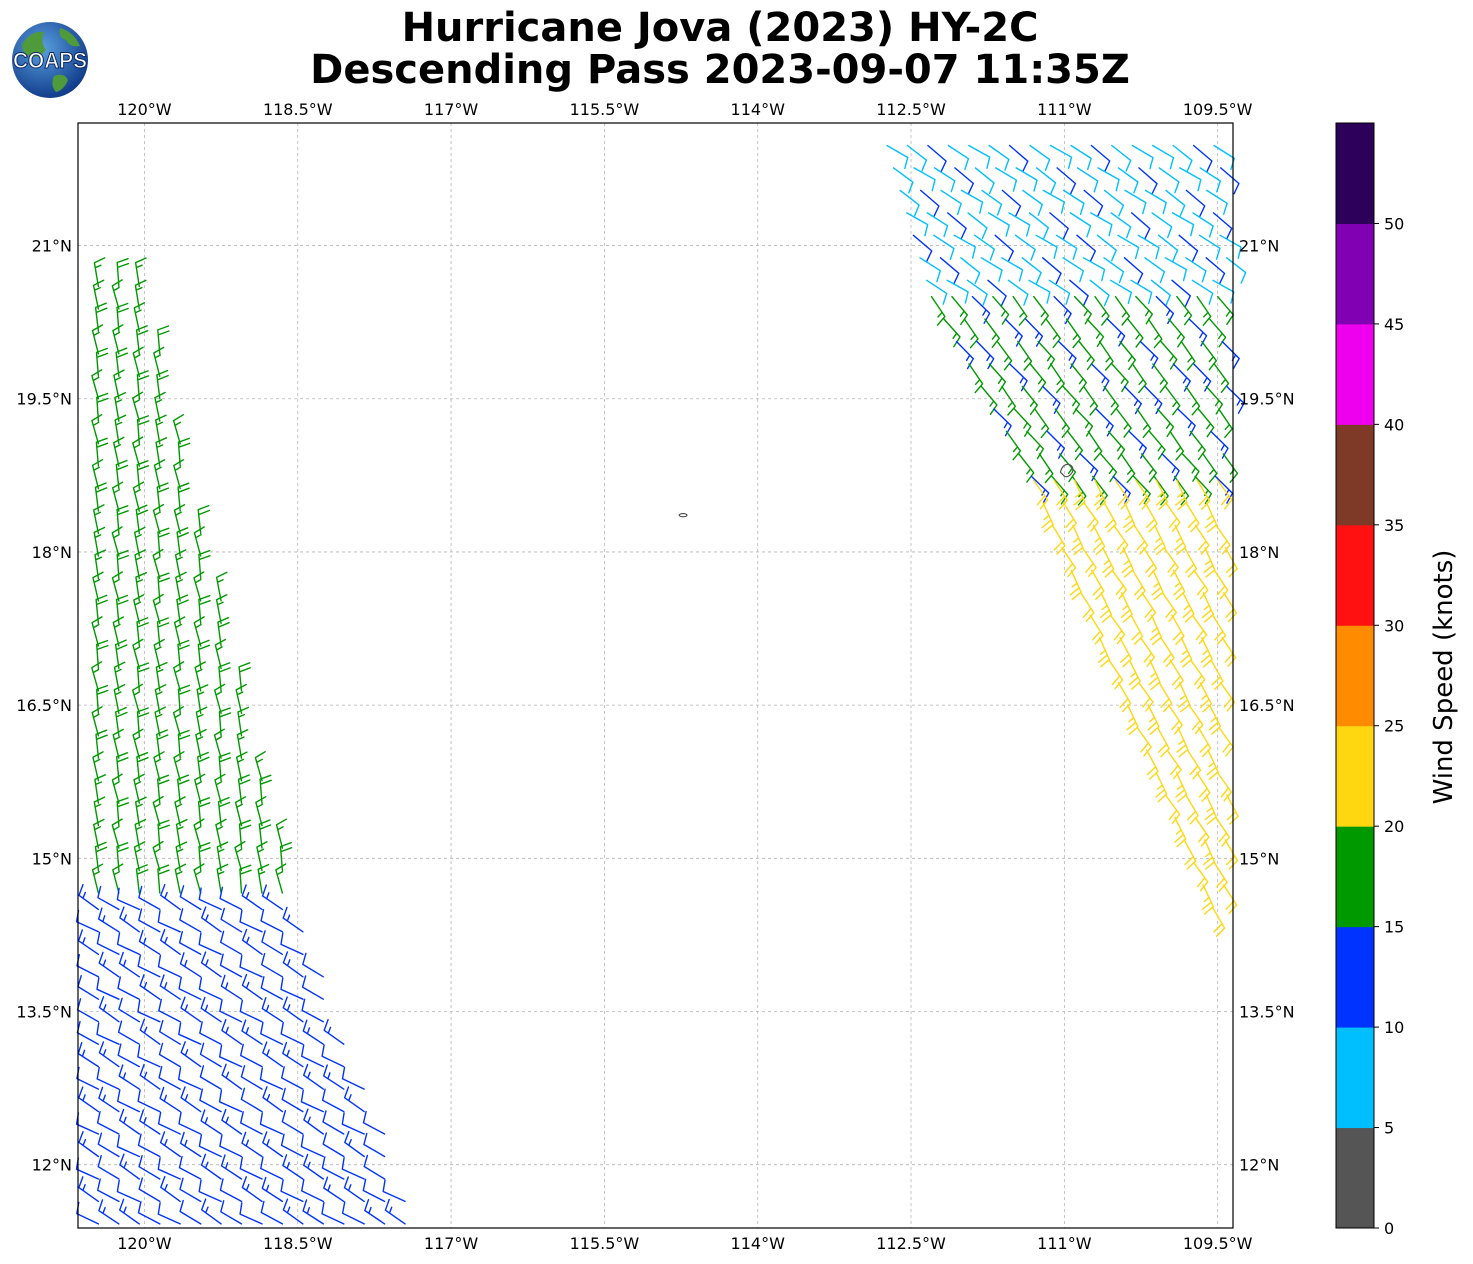 The image size is (1473, 1264). I want to click on colorbar-tick-label: 50, so click(1394, 223).